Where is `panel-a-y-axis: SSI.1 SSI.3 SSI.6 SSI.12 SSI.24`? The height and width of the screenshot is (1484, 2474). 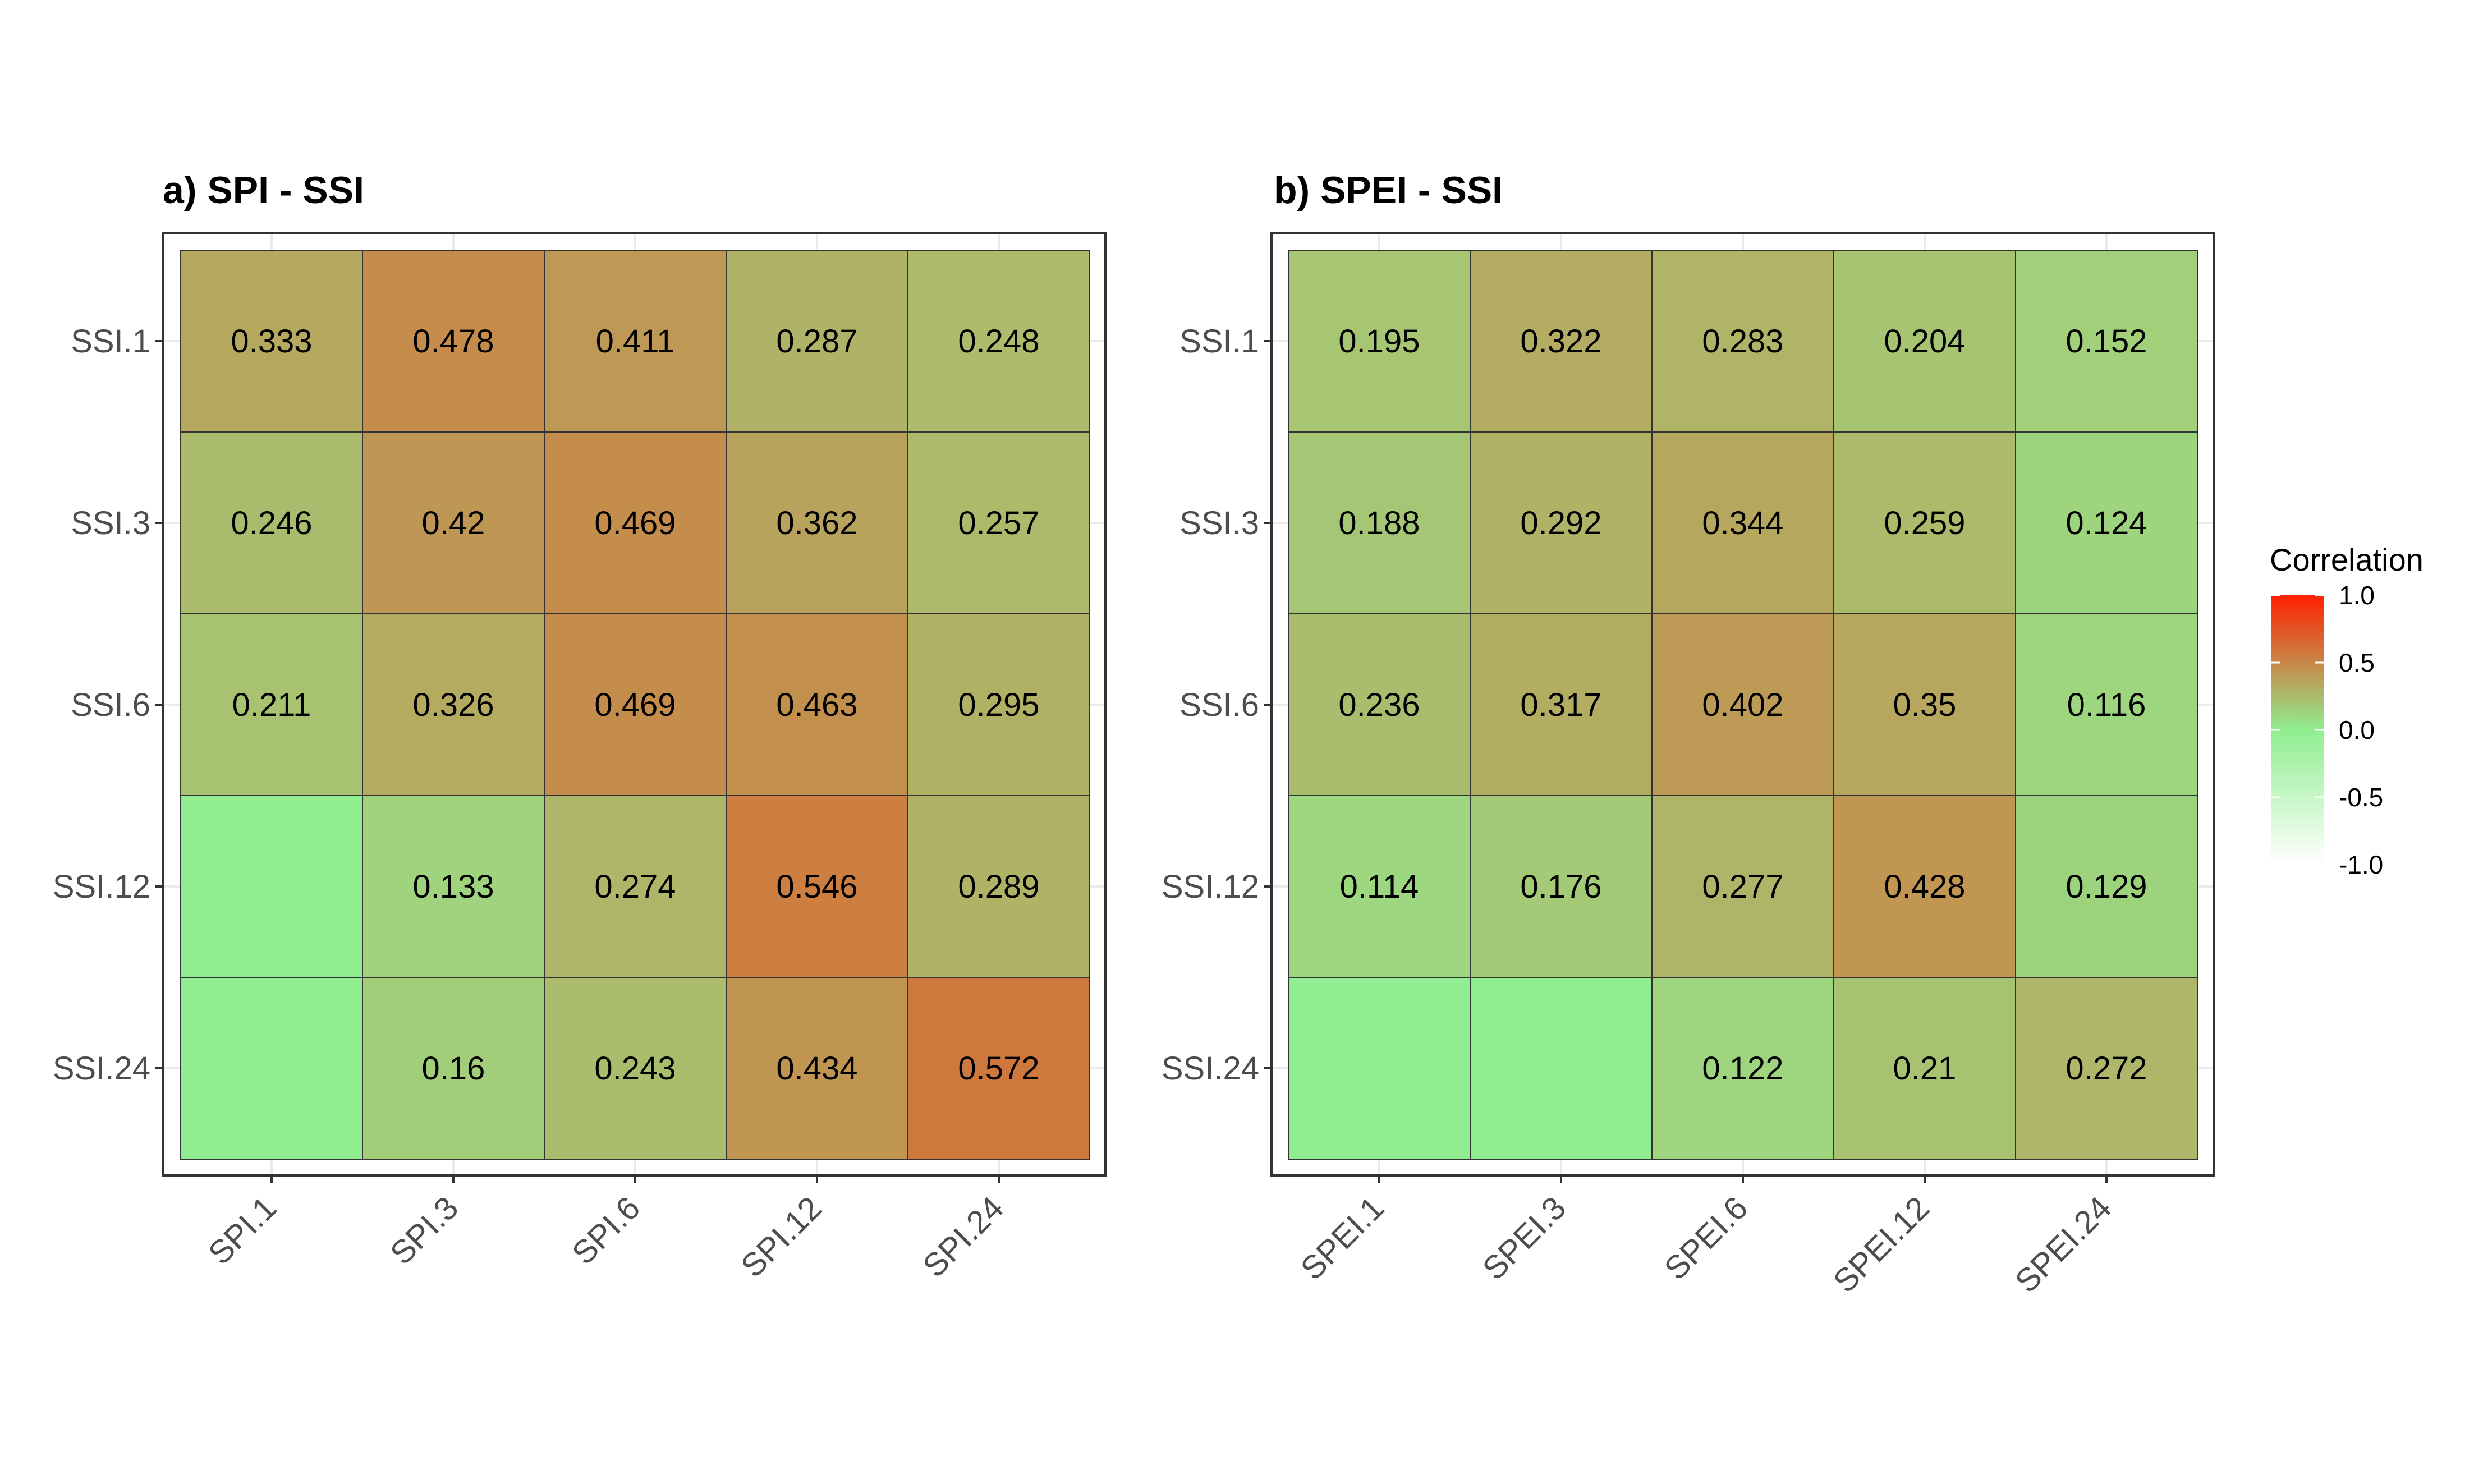 panel-a-y-axis: SSI.1 SSI.3 SSI.6 SSI.12 SSI.24 is located at coordinates (108, 705).